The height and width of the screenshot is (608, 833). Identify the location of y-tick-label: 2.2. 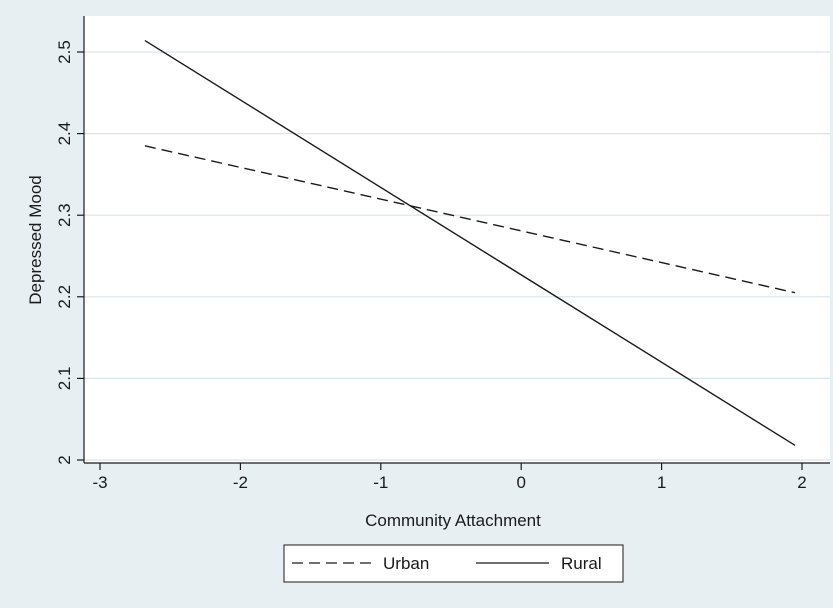
(64, 297).